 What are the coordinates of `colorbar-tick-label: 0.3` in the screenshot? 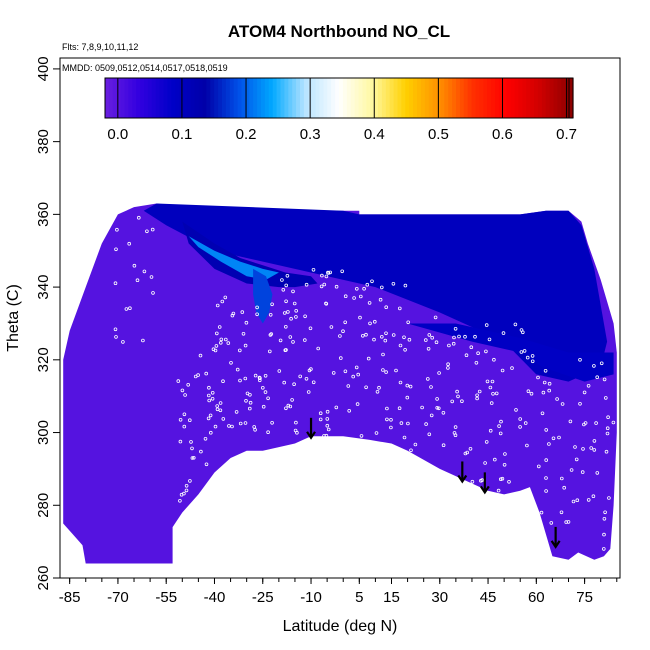 It's located at (310, 134).